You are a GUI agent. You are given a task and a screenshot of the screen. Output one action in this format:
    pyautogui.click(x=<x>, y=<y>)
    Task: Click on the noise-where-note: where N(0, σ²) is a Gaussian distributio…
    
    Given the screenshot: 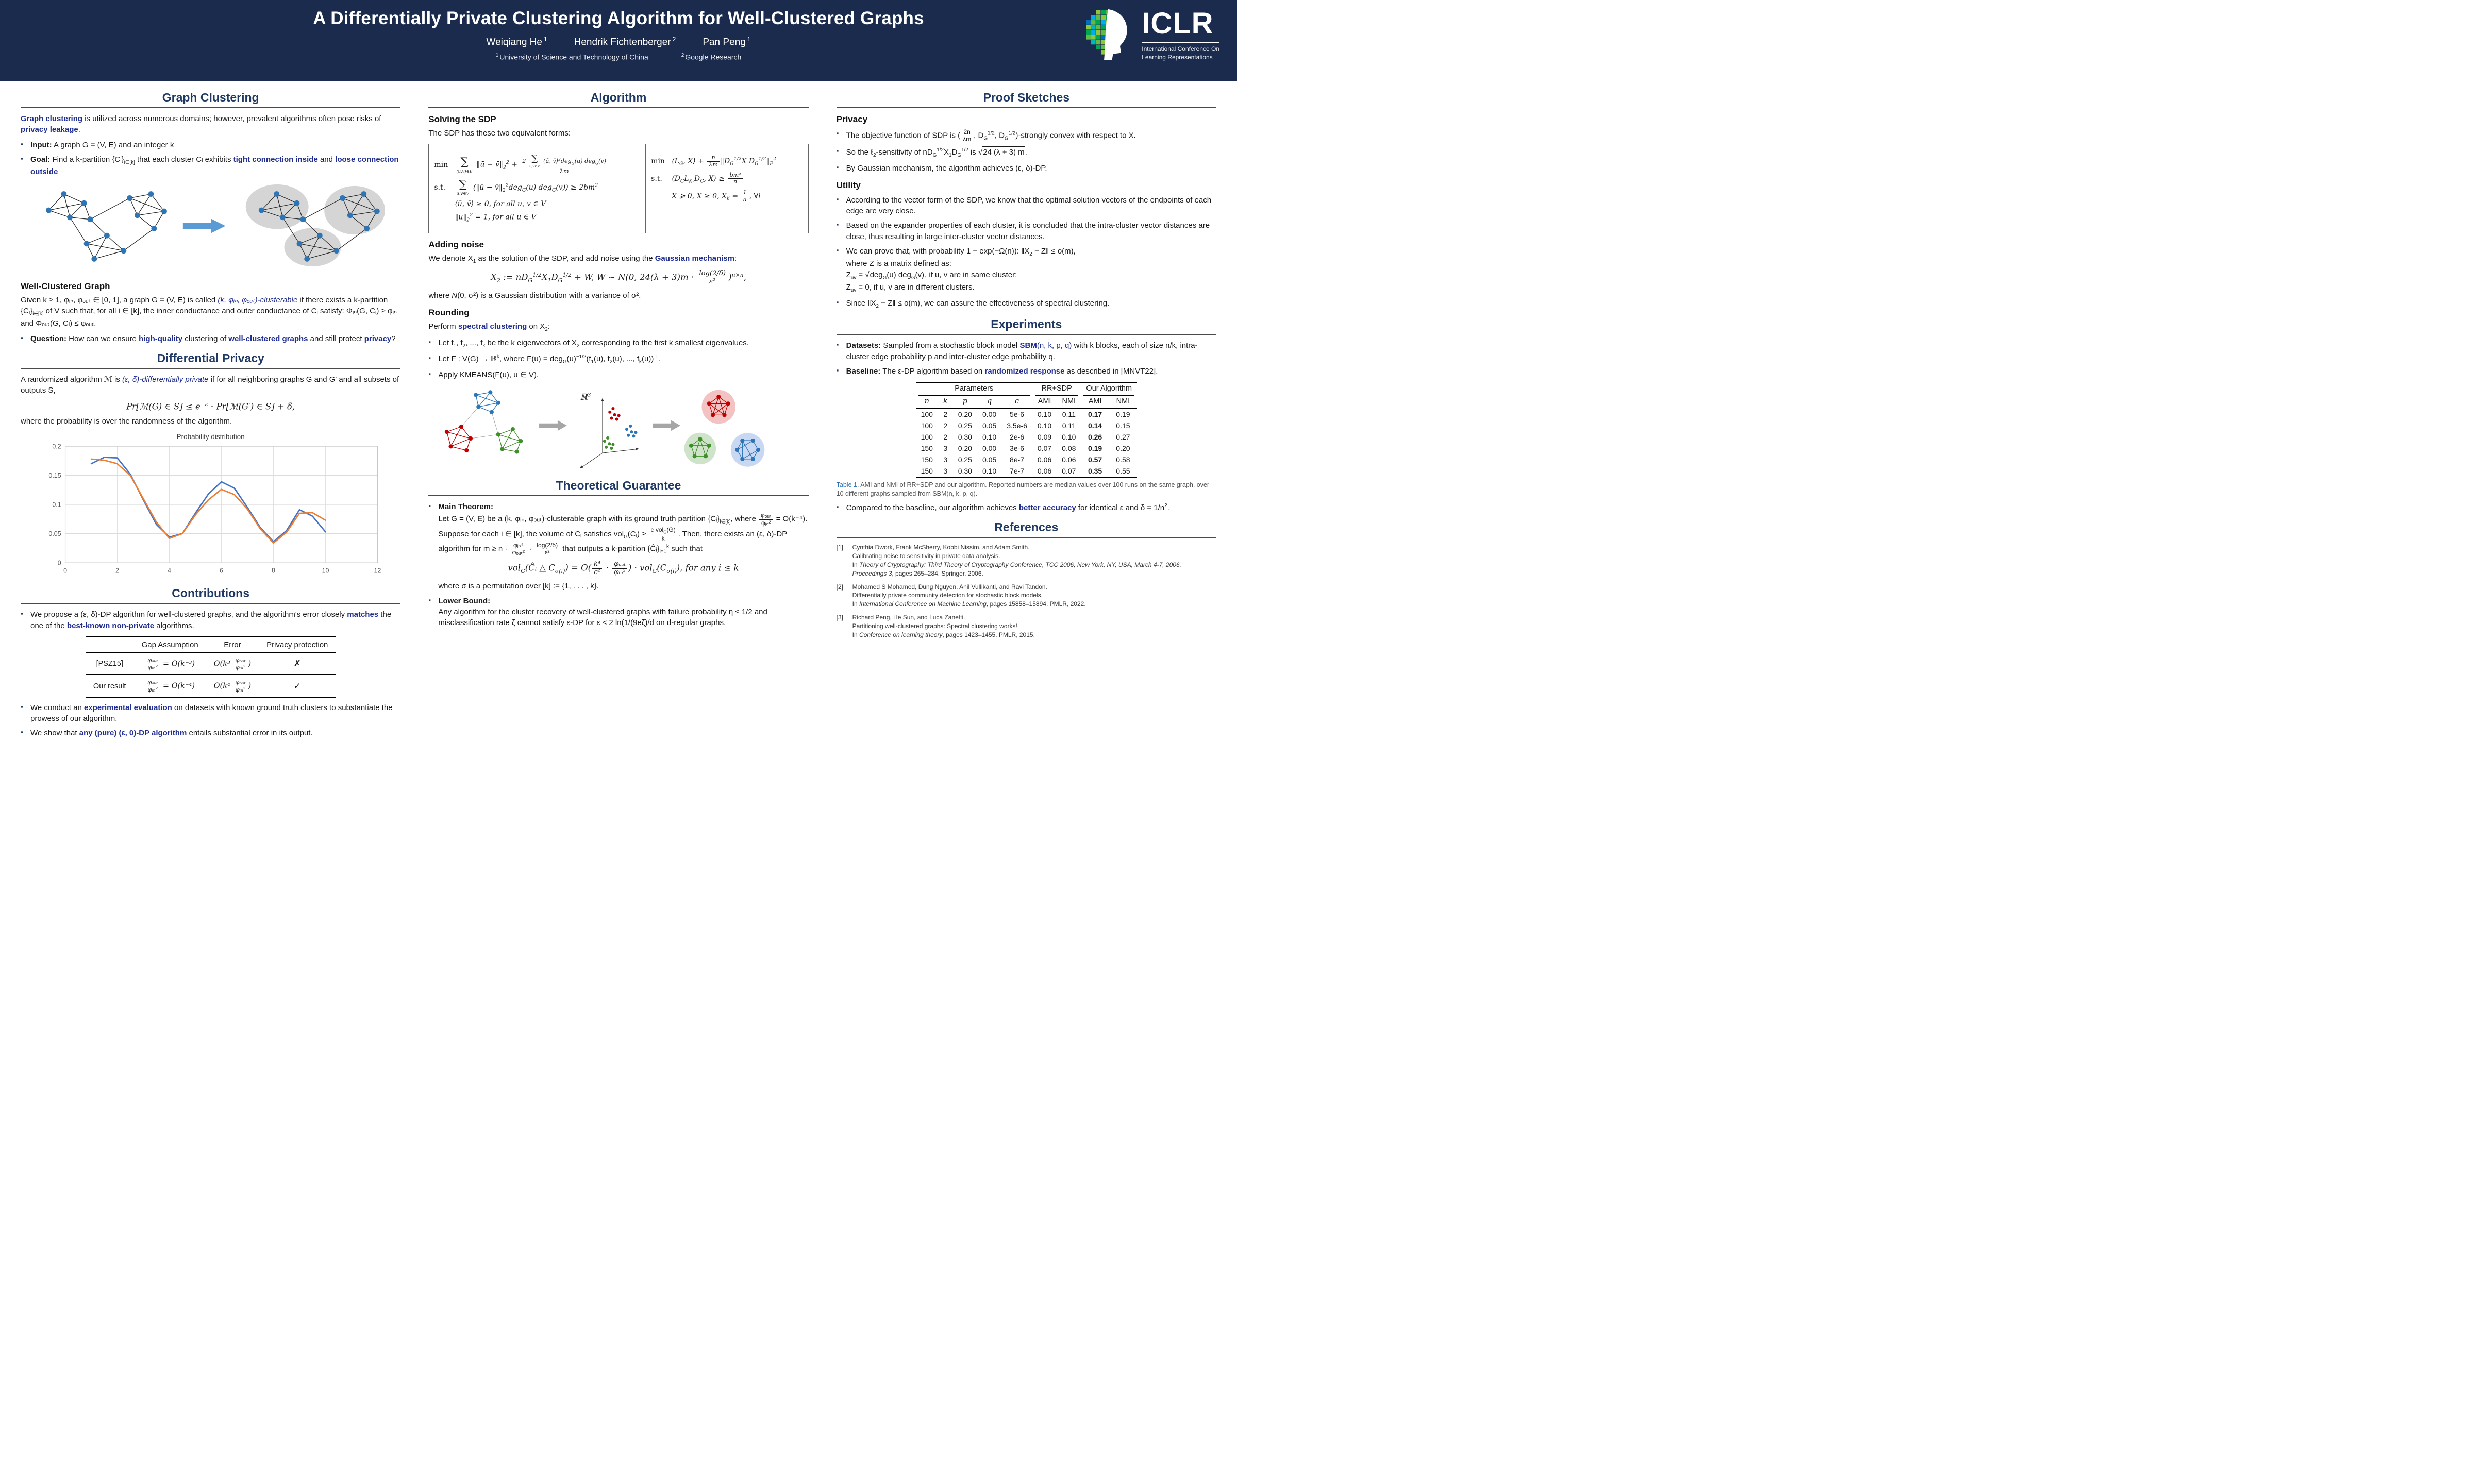 What is the action you would take?
    pyautogui.click(x=534, y=295)
    